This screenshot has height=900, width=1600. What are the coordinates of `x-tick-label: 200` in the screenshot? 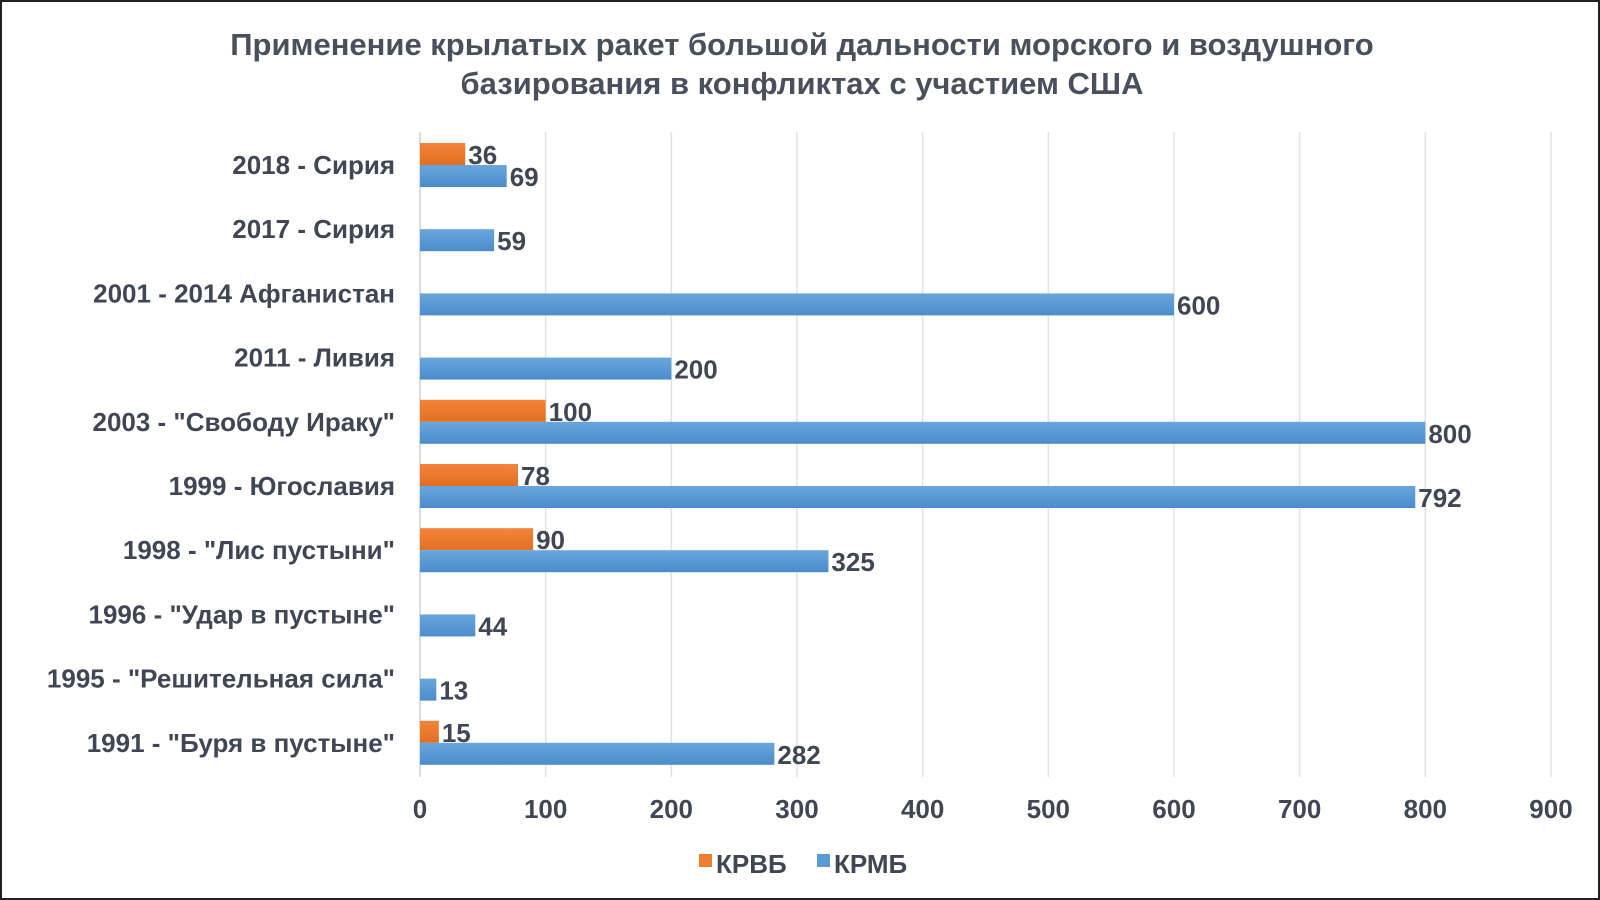 It's located at (671, 809).